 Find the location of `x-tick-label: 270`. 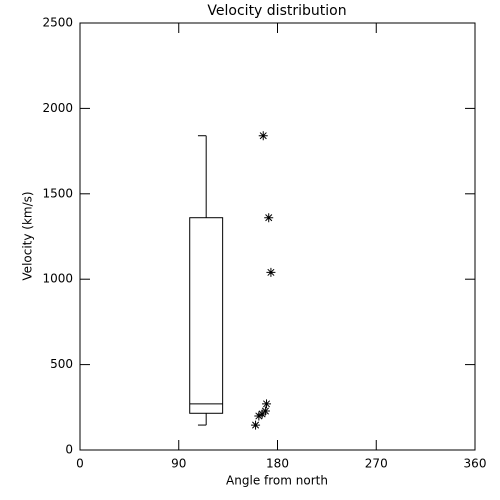

x-tick-label: 270 is located at coordinates (376, 464).